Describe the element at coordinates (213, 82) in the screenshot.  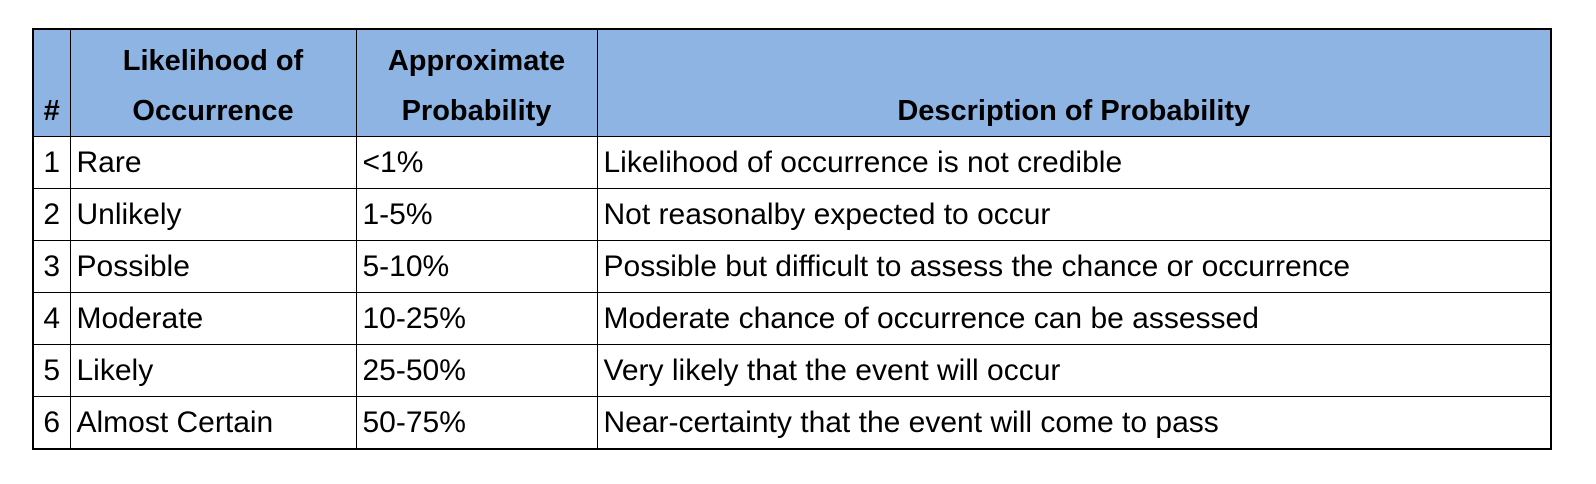
I see `header-likelihood: Likelihood of Occurrence` at that location.